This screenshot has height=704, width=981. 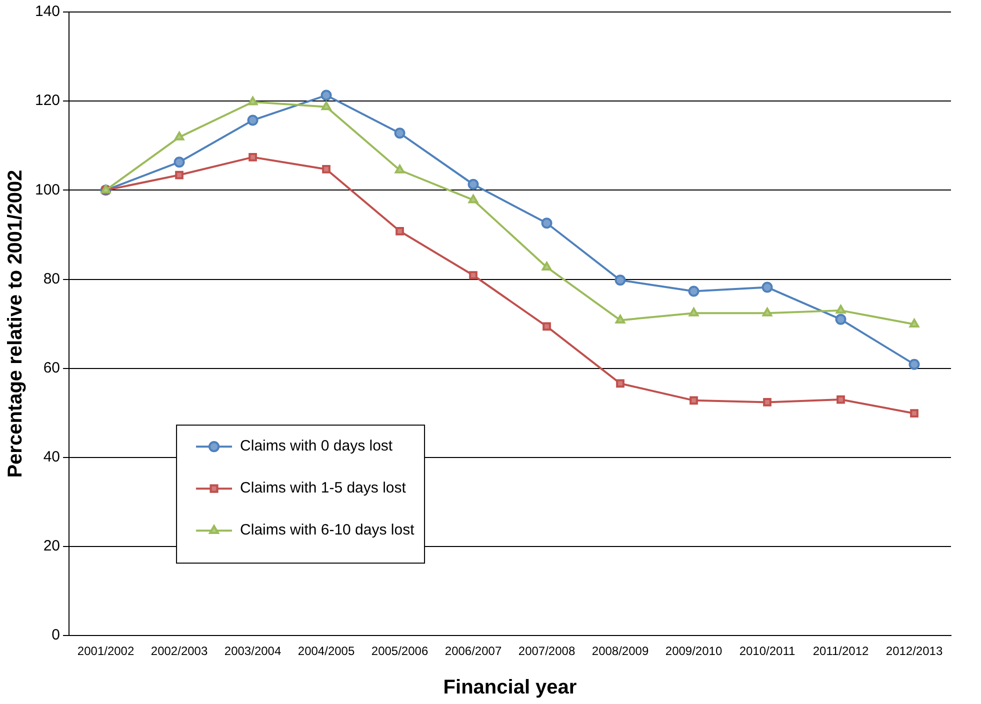 I want to click on legend-label: Claims with 1-5 days lost, so click(x=323, y=488).